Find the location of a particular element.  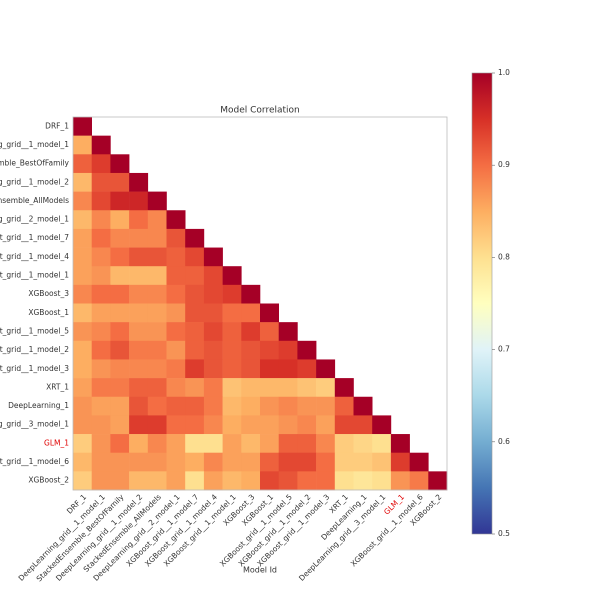

y-tick-label: DeepLearning_grid__1_model_1 is located at coordinates (34, 144).